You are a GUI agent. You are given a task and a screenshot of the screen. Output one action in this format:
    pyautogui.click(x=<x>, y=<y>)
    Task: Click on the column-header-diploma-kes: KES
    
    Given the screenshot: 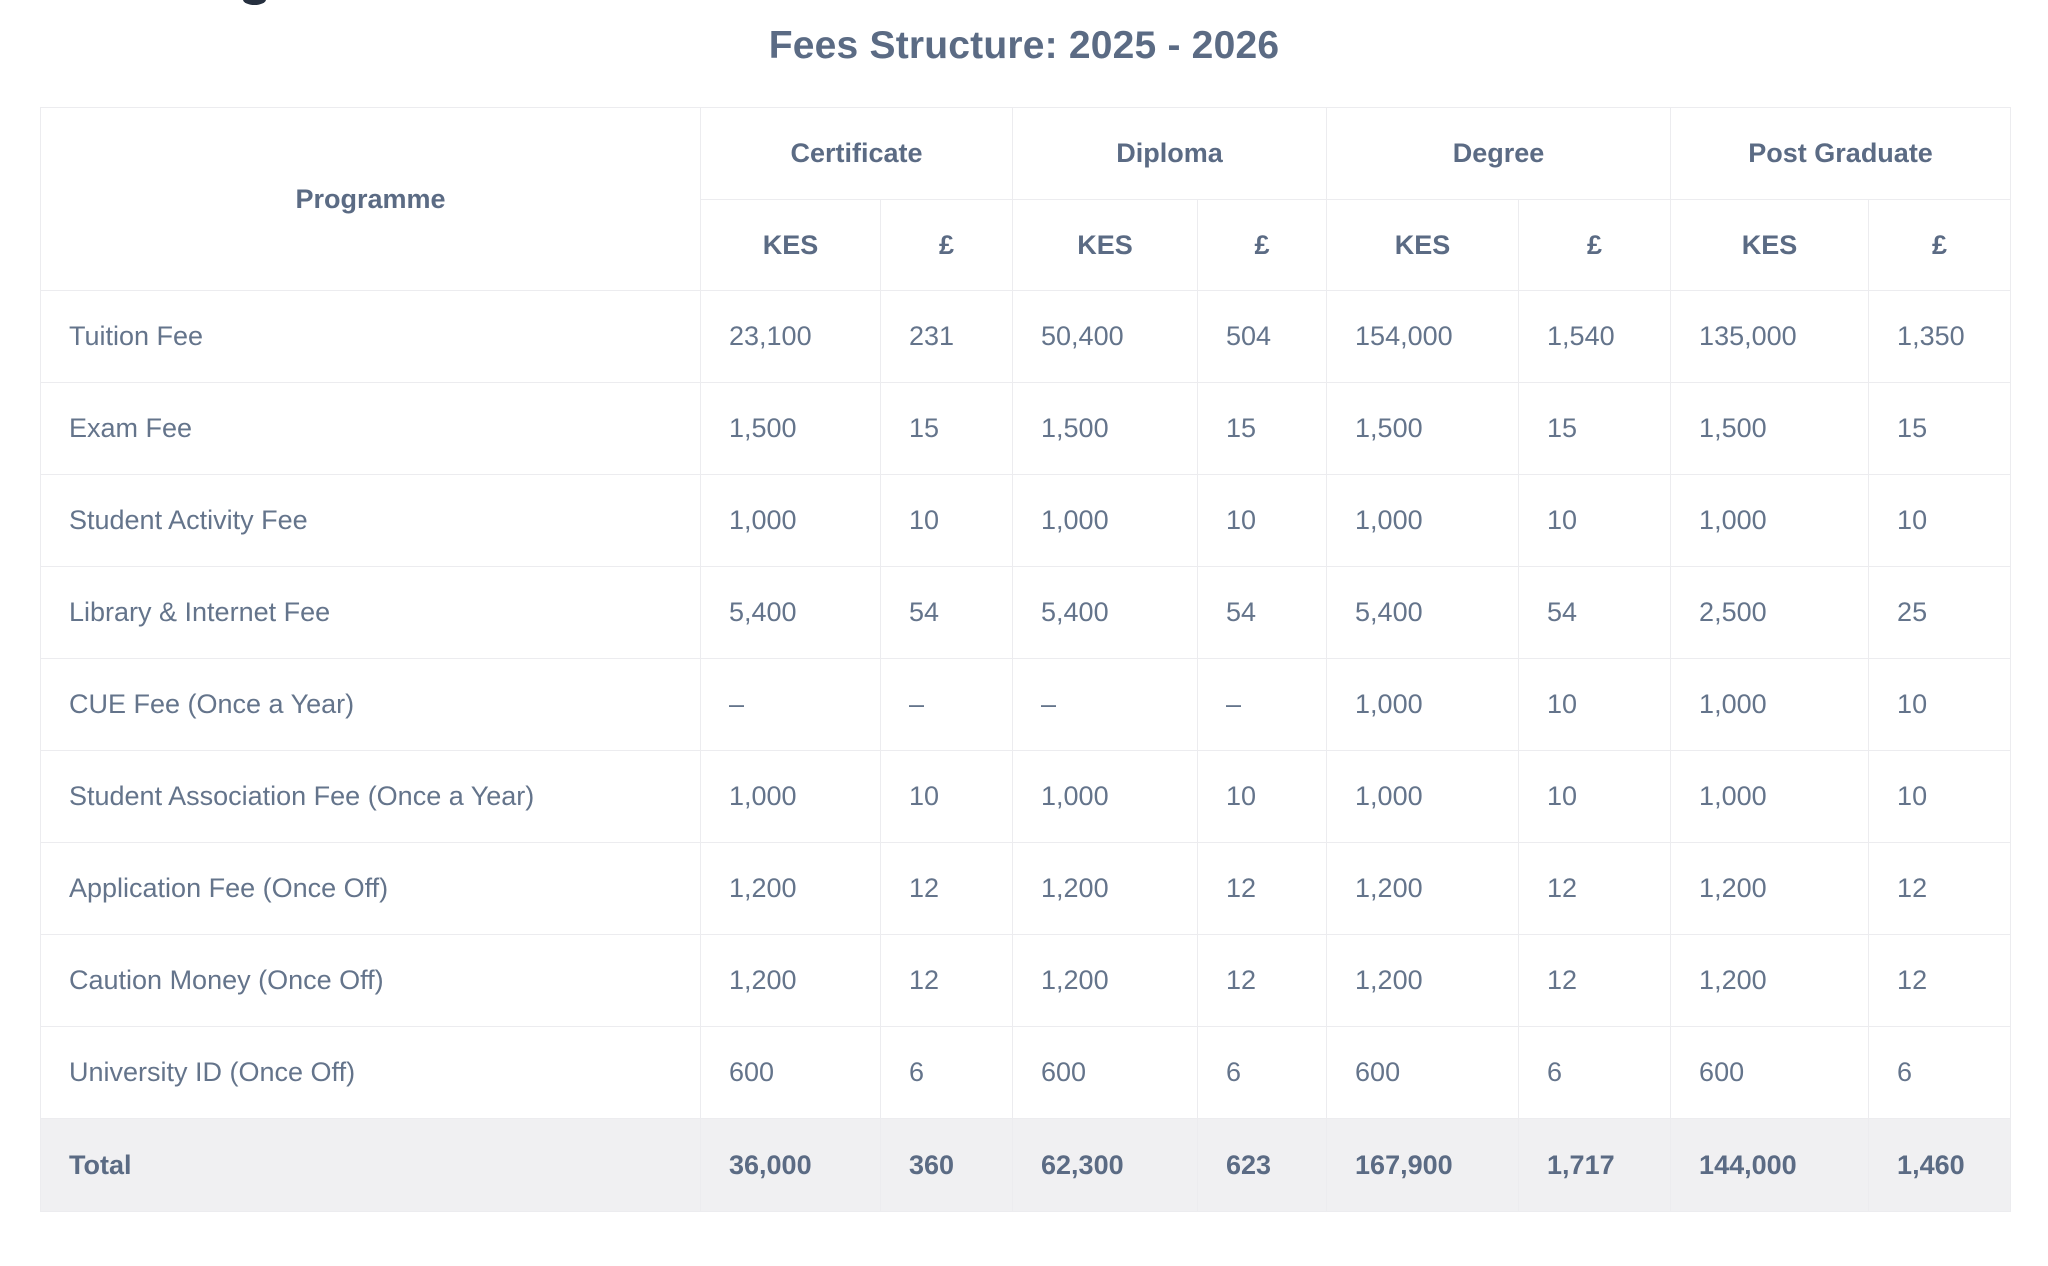 What is the action you would take?
    pyautogui.click(x=1105, y=245)
    